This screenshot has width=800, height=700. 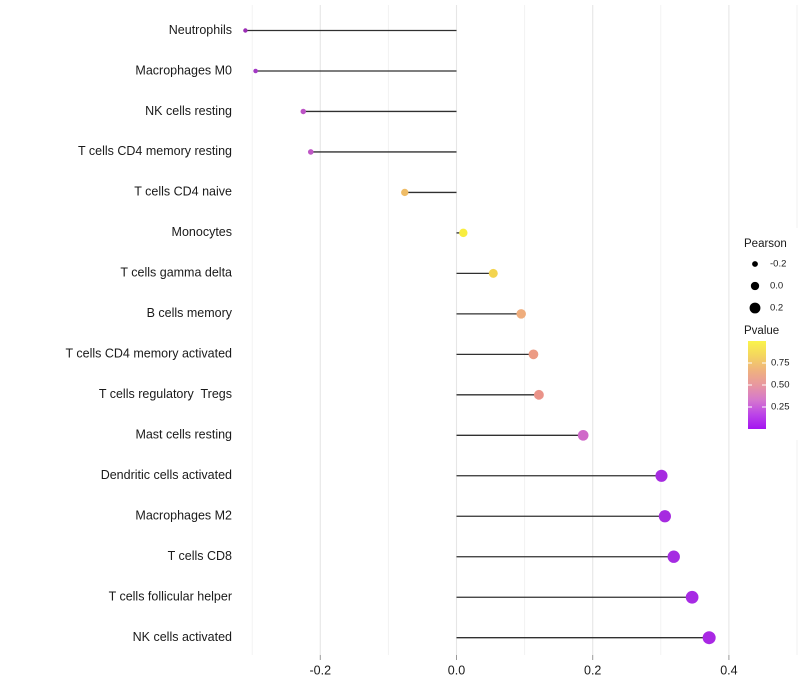 What do you see at coordinates (155, 151) in the screenshot?
I see `y-tick-label: T cells CD4 memory resting` at bounding box center [155, 151].